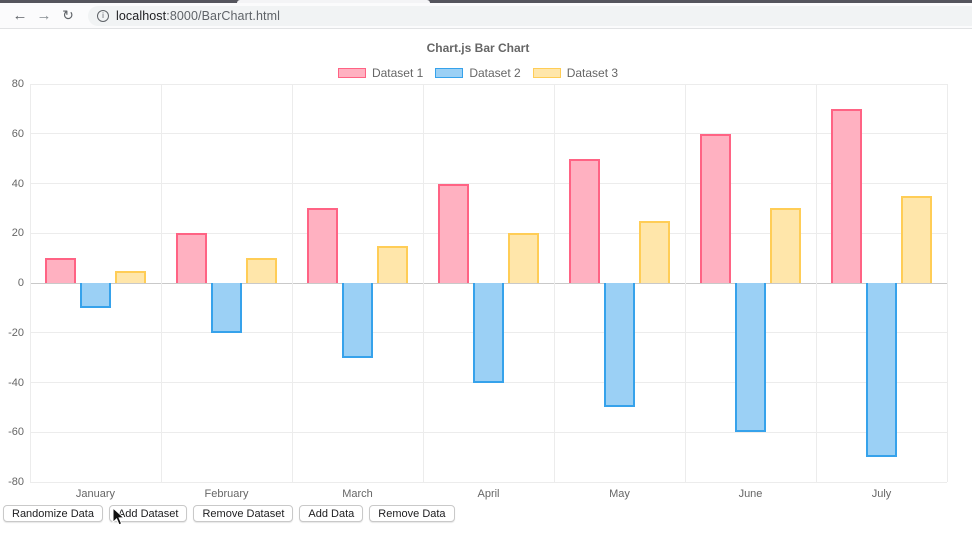 This screenshot has width=972, height=540. Describe the element at coordinates (53, 513) in the screenshot. I see `randomize-data-button: Randomize Data` at that location.